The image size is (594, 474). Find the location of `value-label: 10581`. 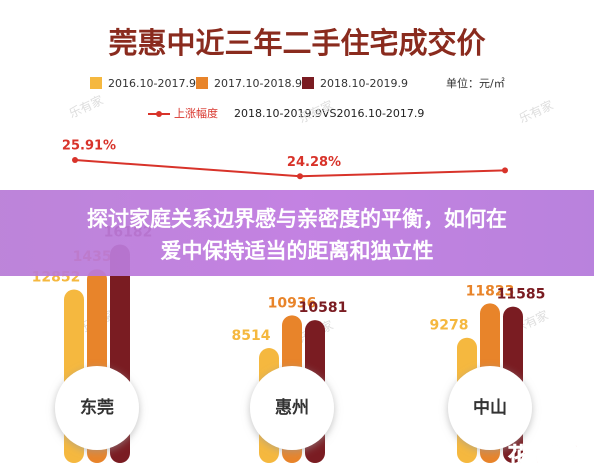

value-label: 10581 is located at coordinates (323, 308).